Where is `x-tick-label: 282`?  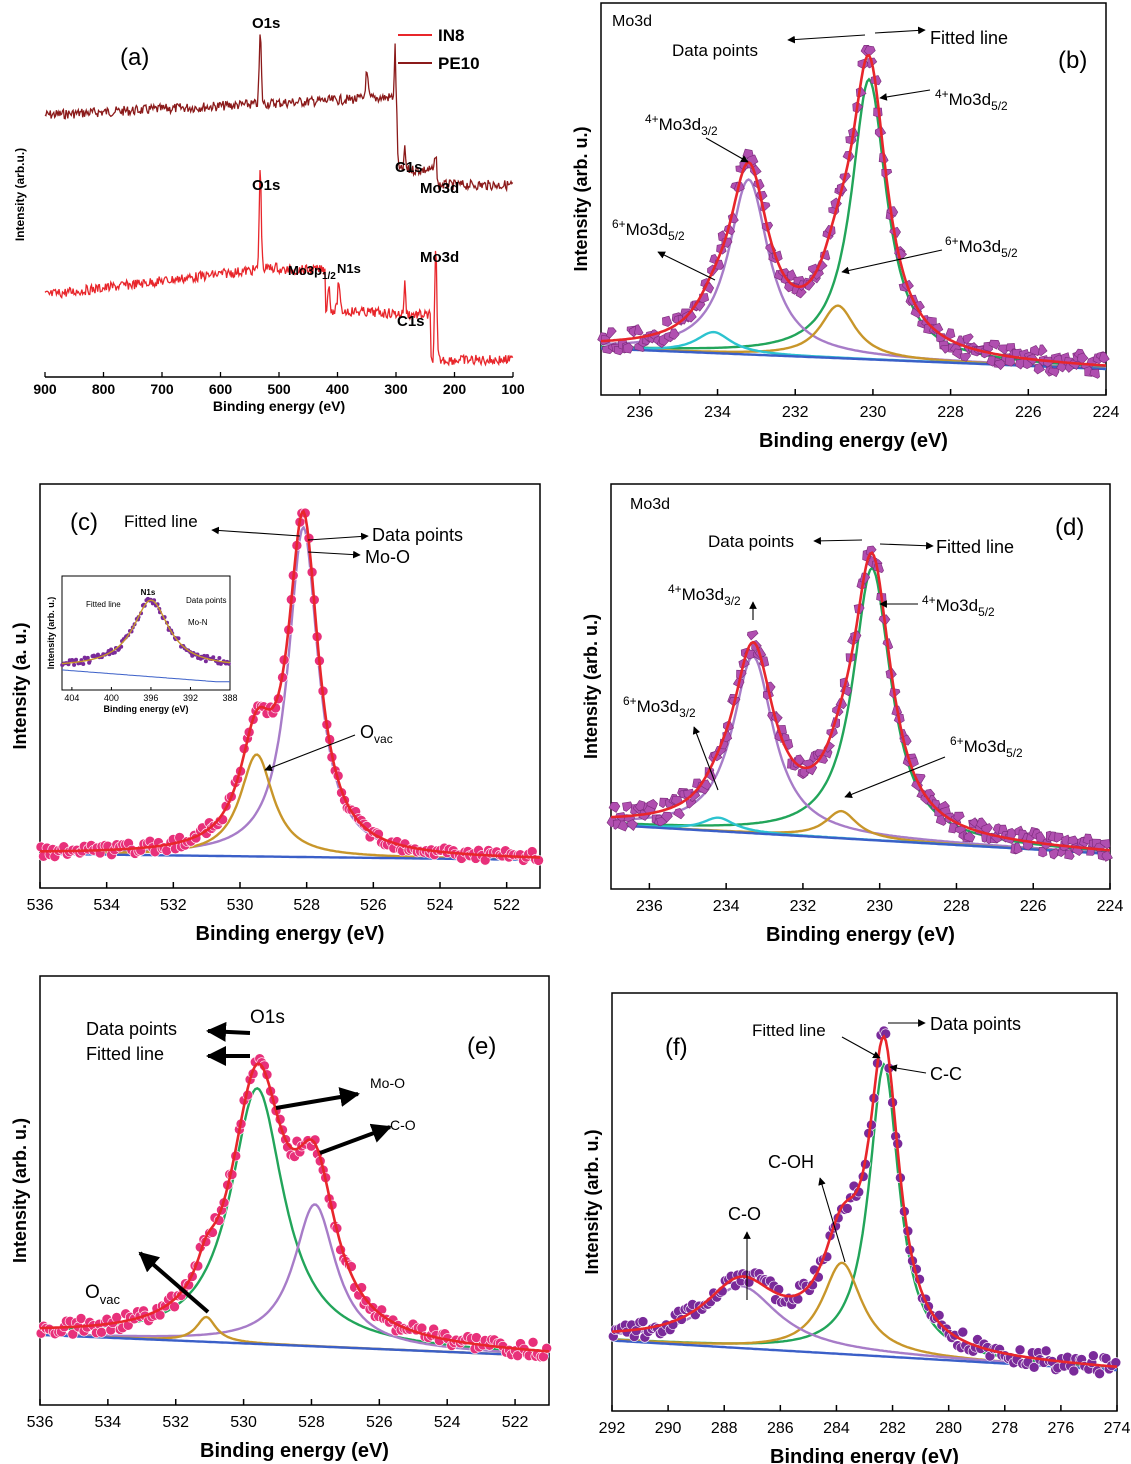 x-tick-label: 282 is located at coordinates (892, 1428).